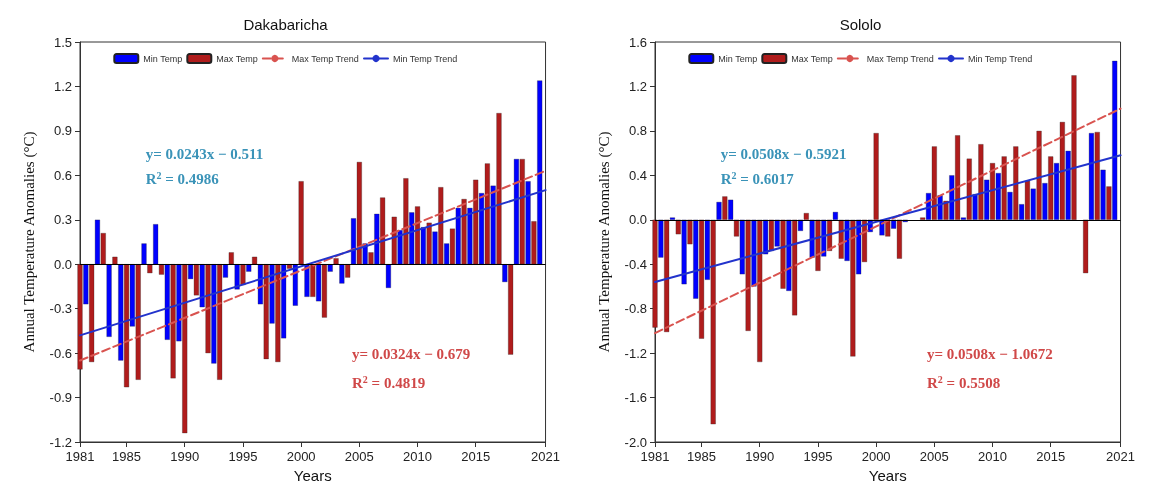 Image resolution: width=1150 pixels, height=497 pixels. What do you see at coordinates (60, 353) in the screenshot?
I see `y-tick-label: -0.6` at bounding box center [60, 353].